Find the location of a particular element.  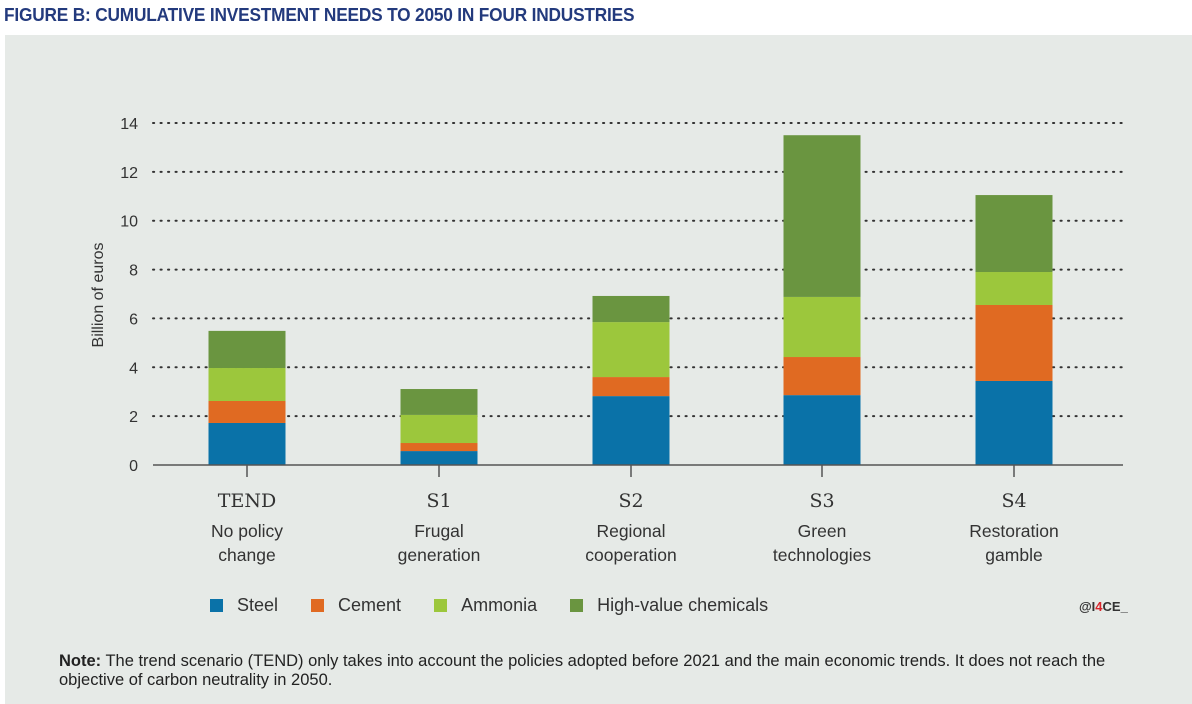

bar-stack-s4 is located at coordinates (1014, 330).